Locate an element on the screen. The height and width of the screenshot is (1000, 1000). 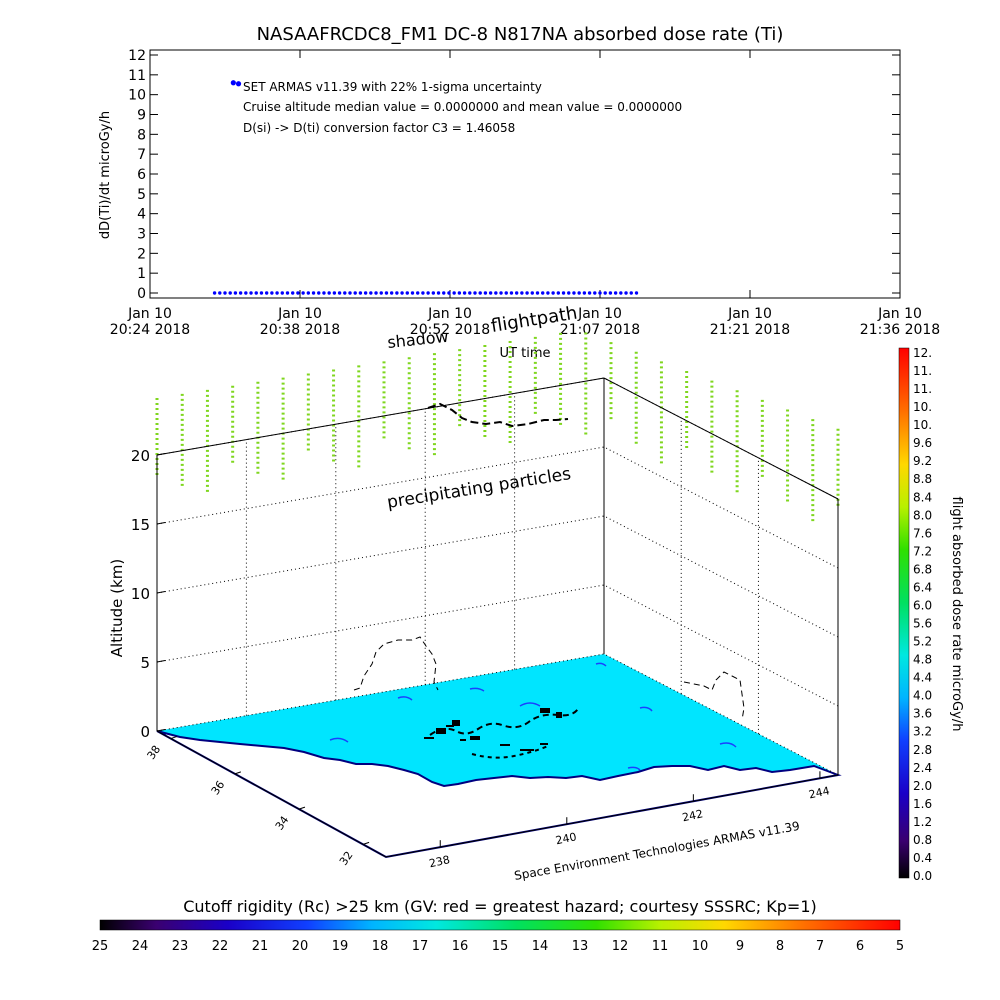
top-x-tick-label-time: 20:24 2018 is located at coordinates (150, 330).